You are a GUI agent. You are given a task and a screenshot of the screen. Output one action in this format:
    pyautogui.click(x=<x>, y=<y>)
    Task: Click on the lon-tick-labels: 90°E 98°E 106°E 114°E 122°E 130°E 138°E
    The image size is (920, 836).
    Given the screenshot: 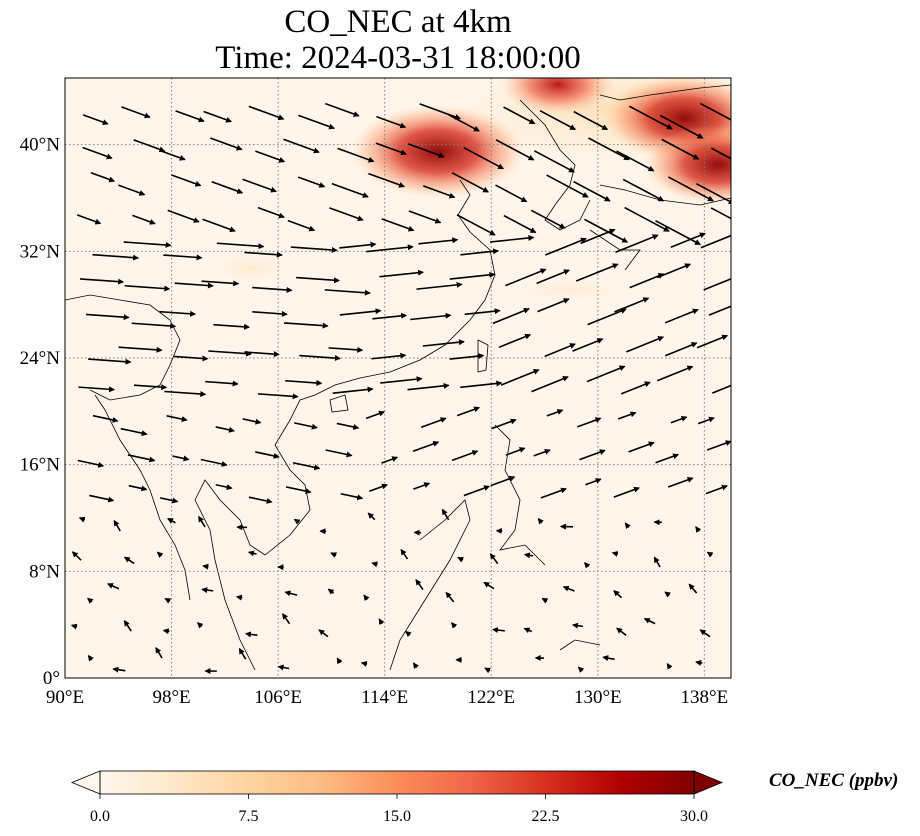 What is the action you would take?
    pyautogui.click(x=387, y=697)
    